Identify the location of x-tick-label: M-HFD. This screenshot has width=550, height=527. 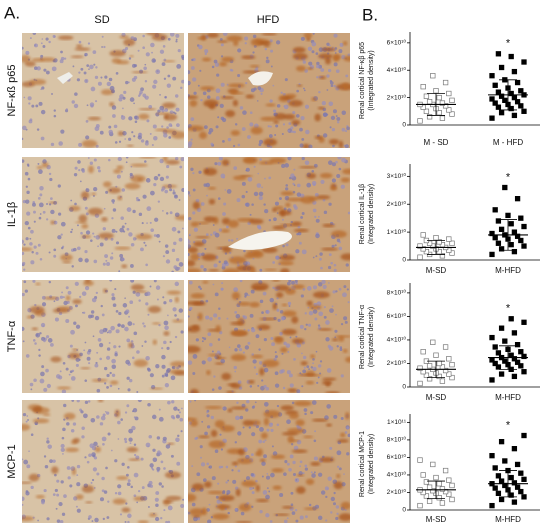
(508, 519).